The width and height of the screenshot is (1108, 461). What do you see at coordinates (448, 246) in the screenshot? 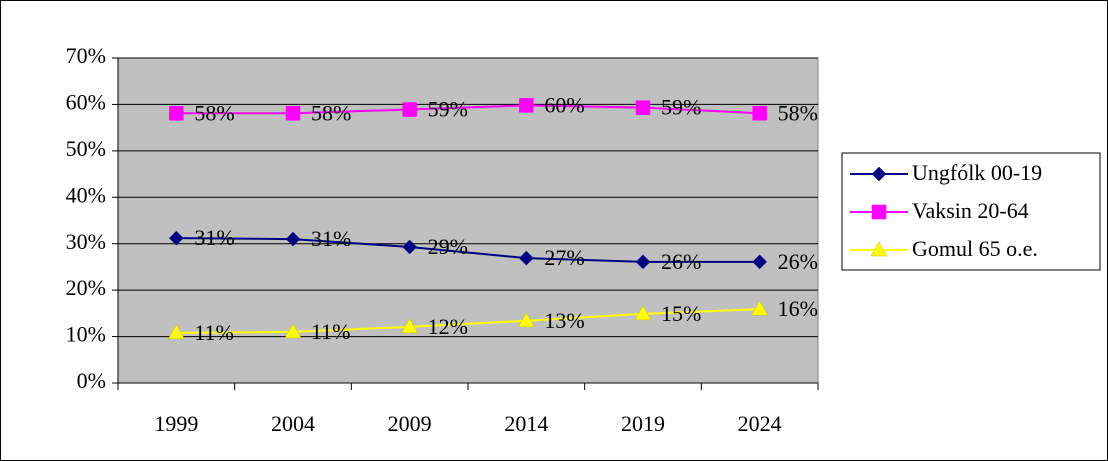
I see `value-label: 29%` at bounding box center [448, 246].